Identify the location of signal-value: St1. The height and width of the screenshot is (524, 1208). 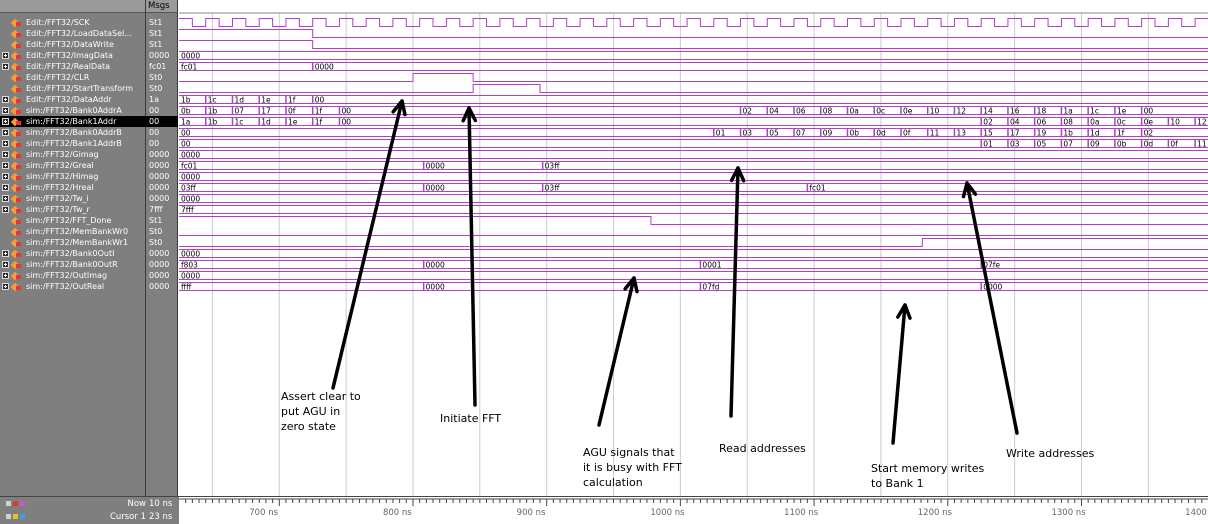
(156, 44).